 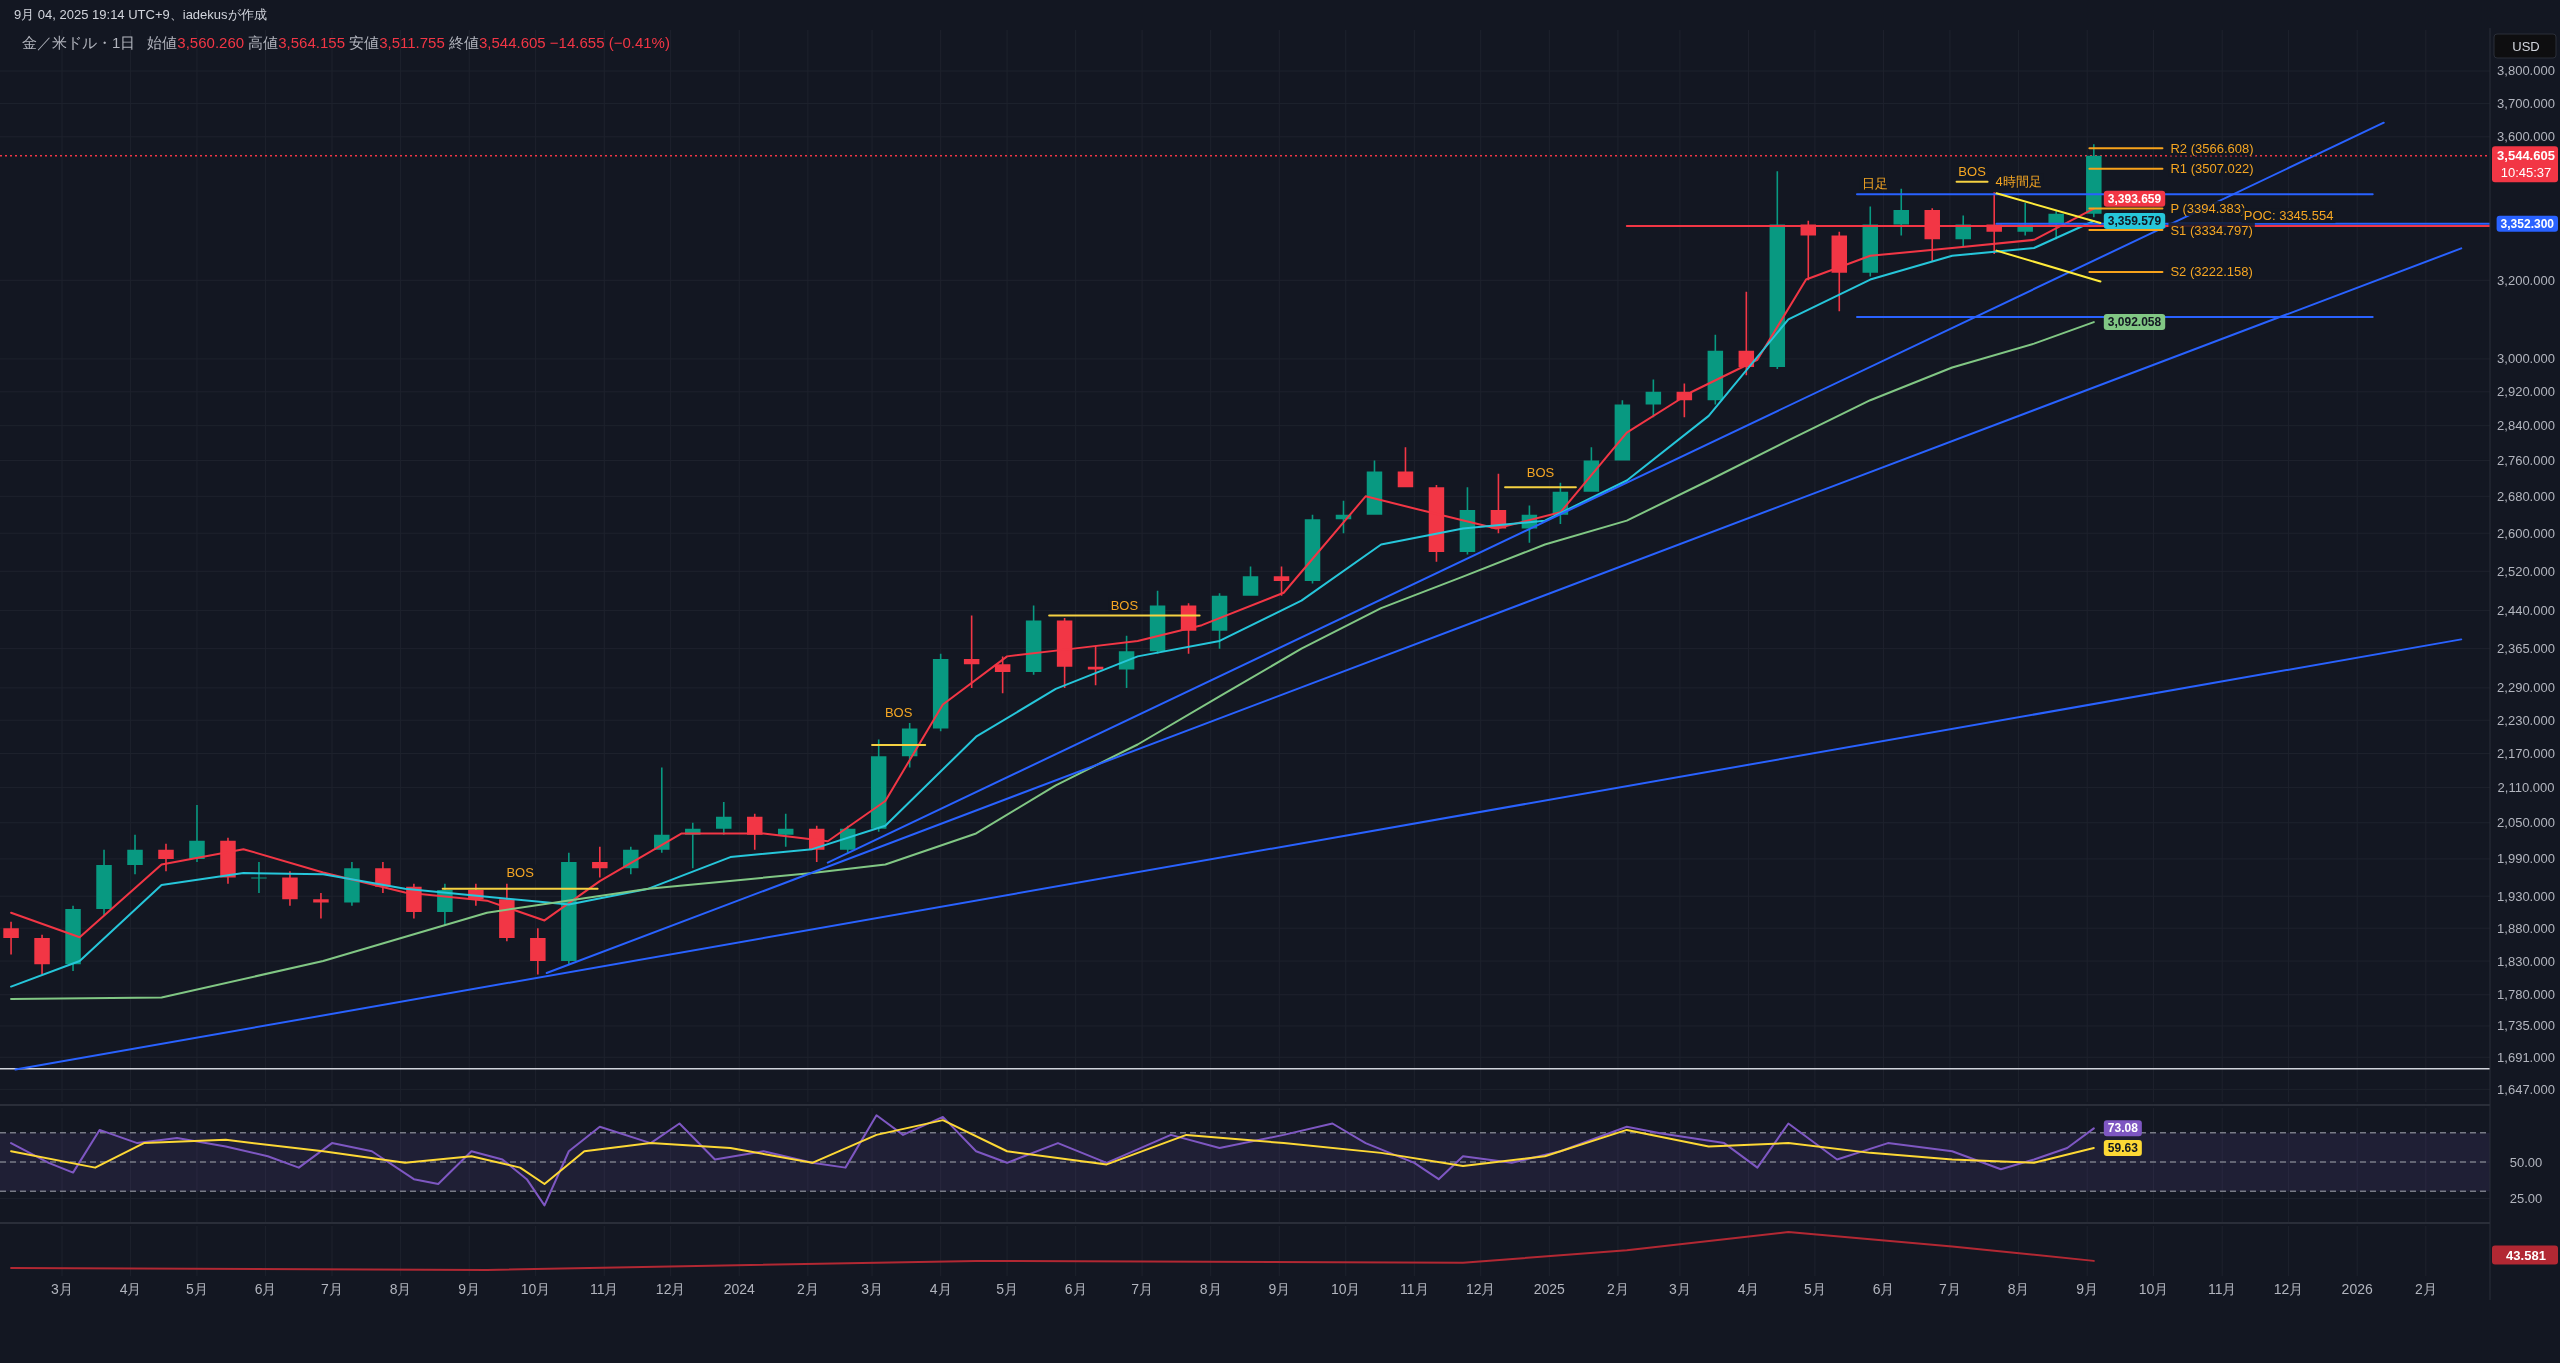 What do you see at coordinates (2134, 198) in the screenshot?
I see `data-label: 3,393.659` at bounding box center [2134, 198].